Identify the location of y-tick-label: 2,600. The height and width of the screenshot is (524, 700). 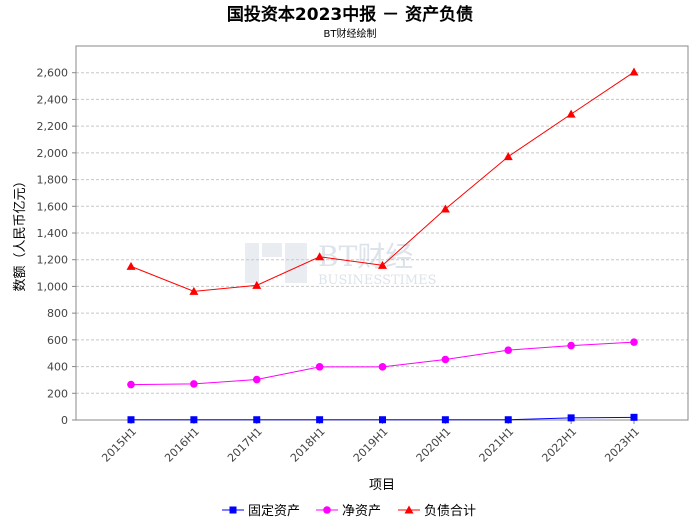
(53, 73).